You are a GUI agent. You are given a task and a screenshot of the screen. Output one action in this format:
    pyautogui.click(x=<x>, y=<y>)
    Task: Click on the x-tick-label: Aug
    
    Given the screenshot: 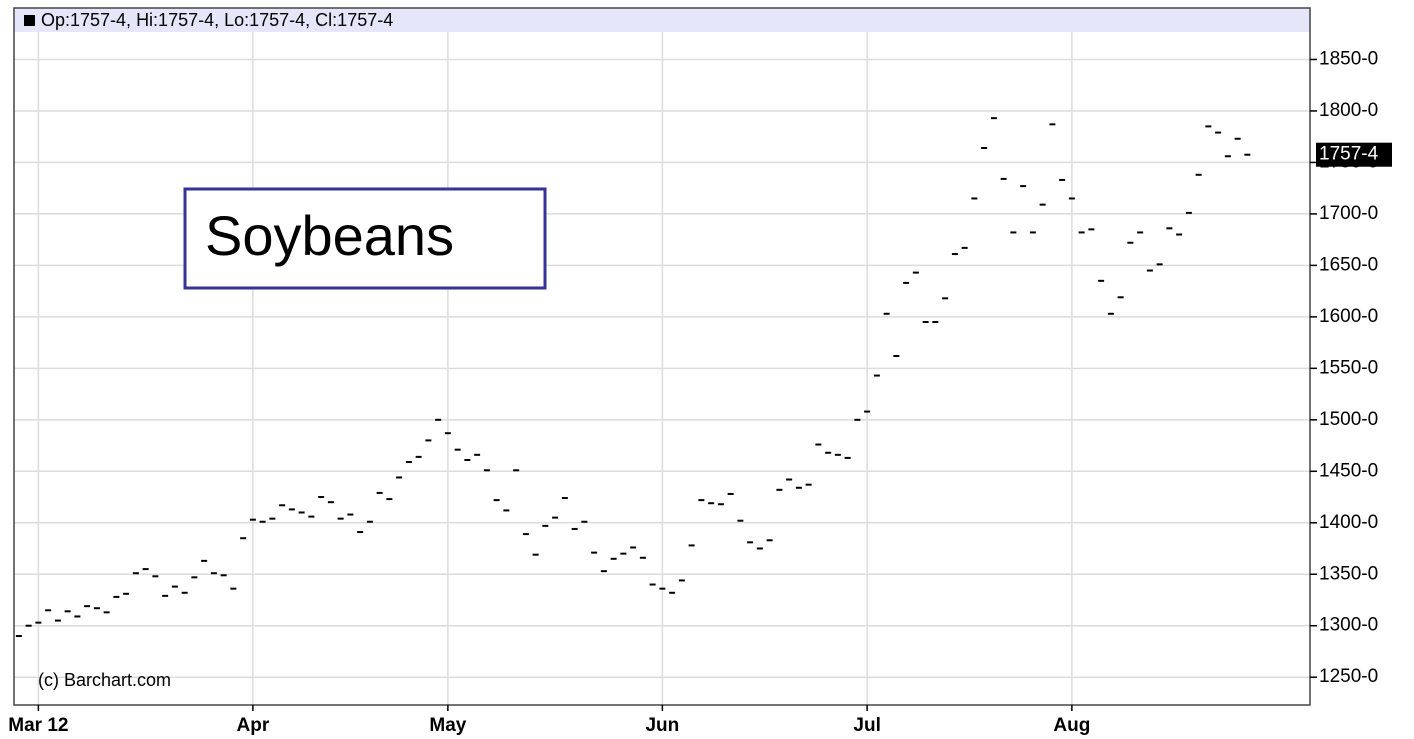 What is the action you would take?
    pyautogui.click(x=1071, y=725)
    